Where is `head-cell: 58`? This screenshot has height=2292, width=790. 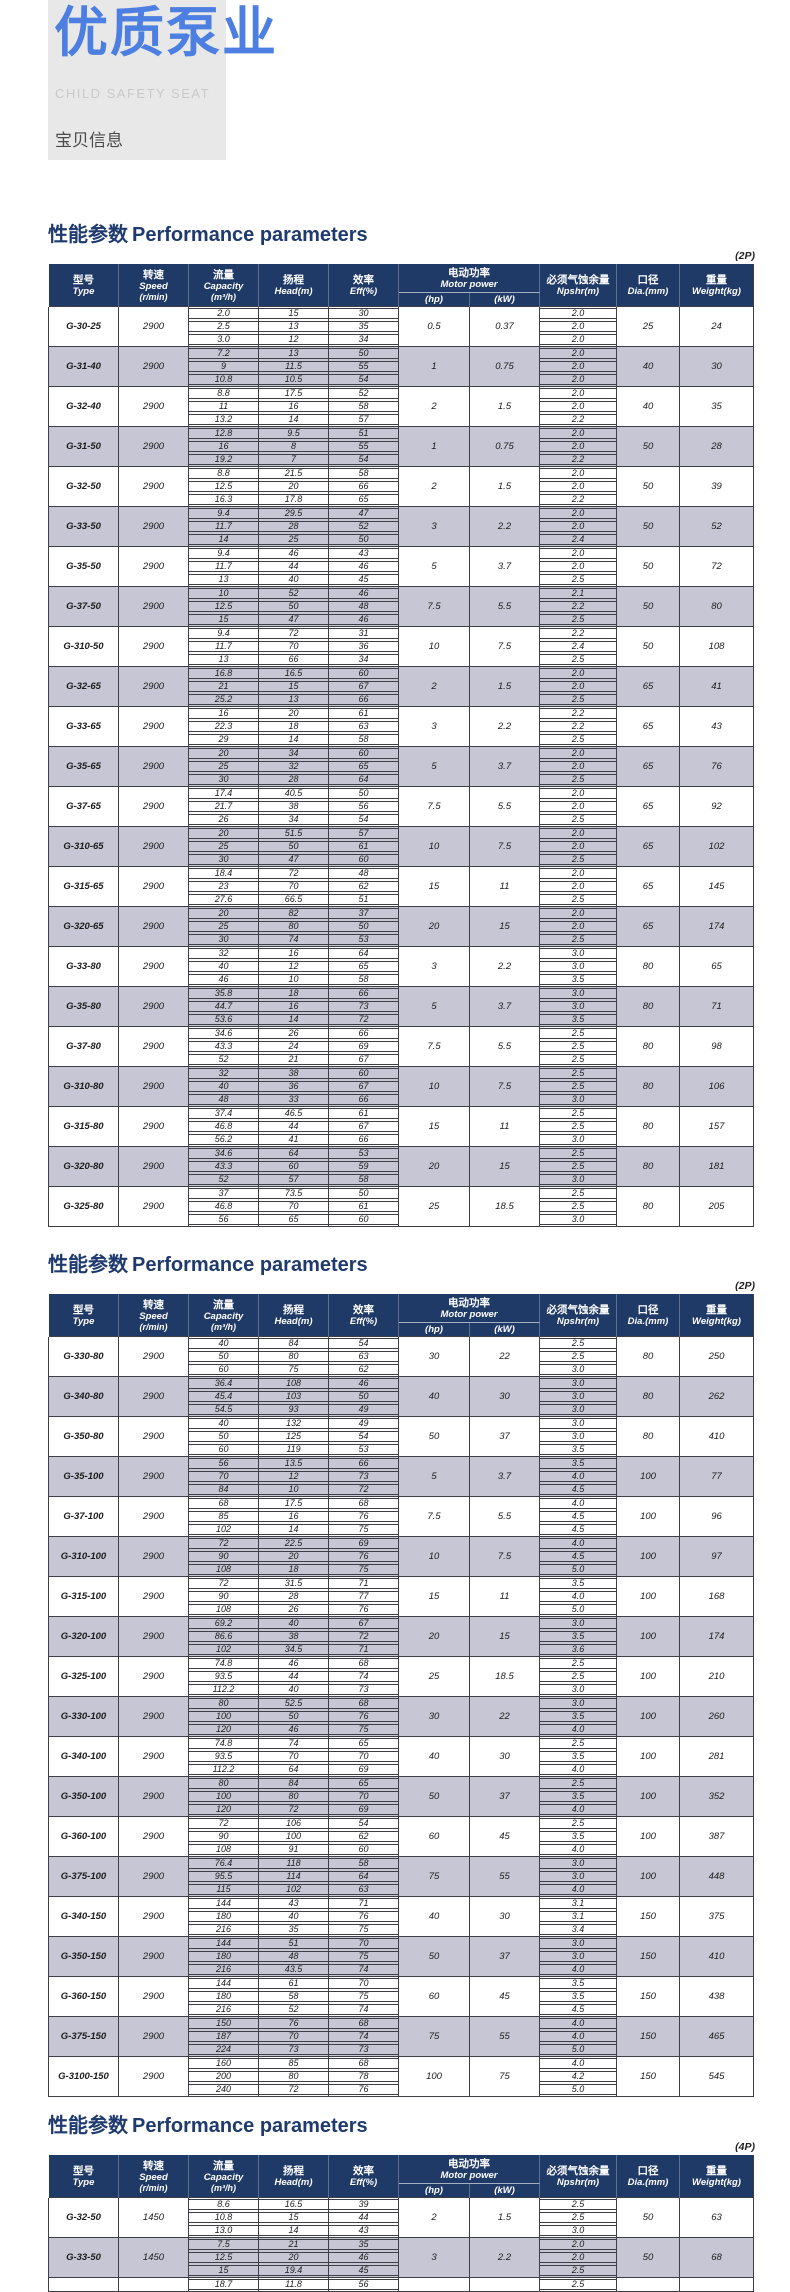
head-cell: 58 is located at coordinates (293, 1996).